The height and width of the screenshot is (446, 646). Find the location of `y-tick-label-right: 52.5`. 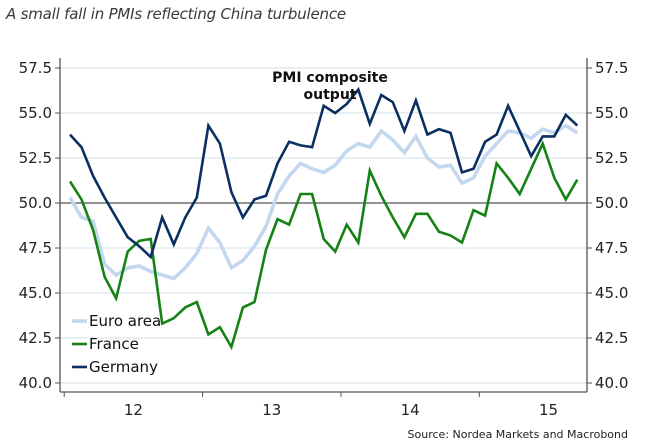

y-tick-label-right: 52.5 is located at coordinates (611, 158).